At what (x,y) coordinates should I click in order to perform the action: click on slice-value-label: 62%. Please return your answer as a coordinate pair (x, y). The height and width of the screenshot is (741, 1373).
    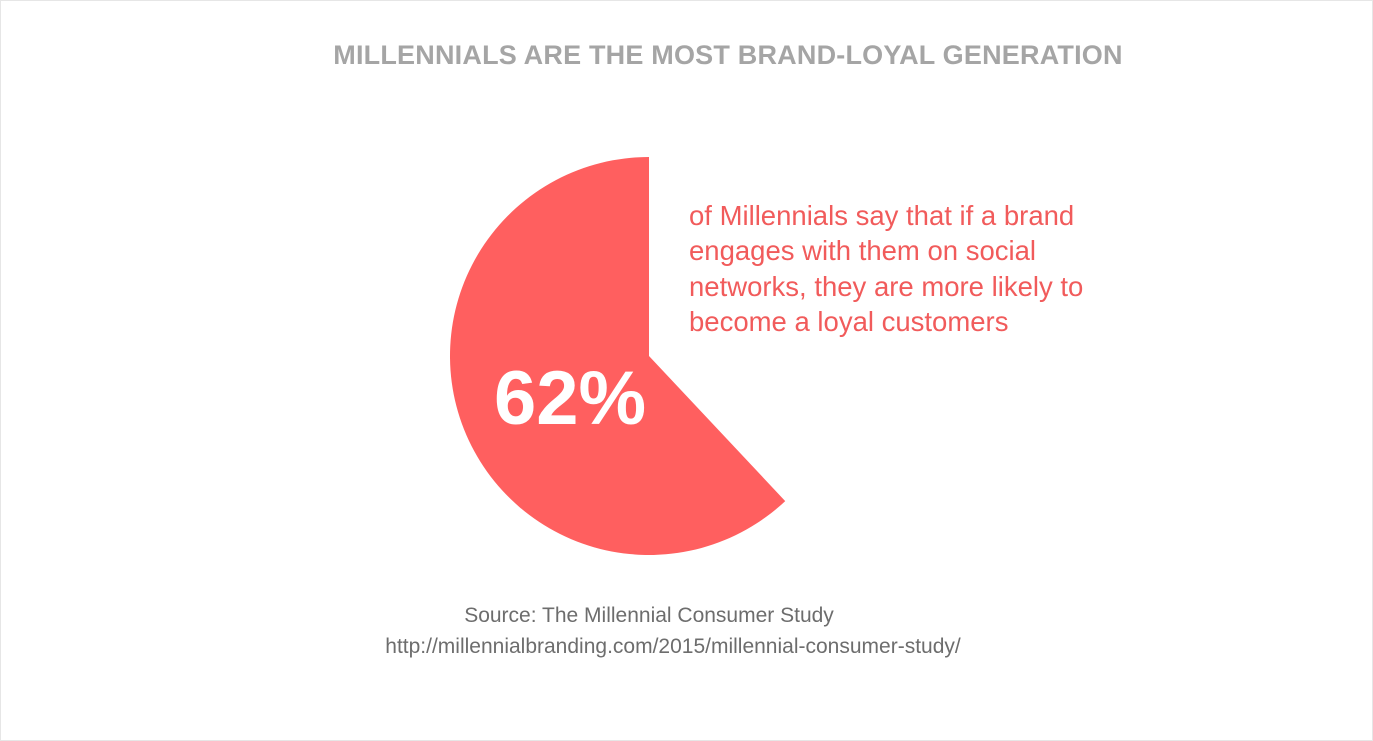
    Looking at the image, I should click on (570, 398).